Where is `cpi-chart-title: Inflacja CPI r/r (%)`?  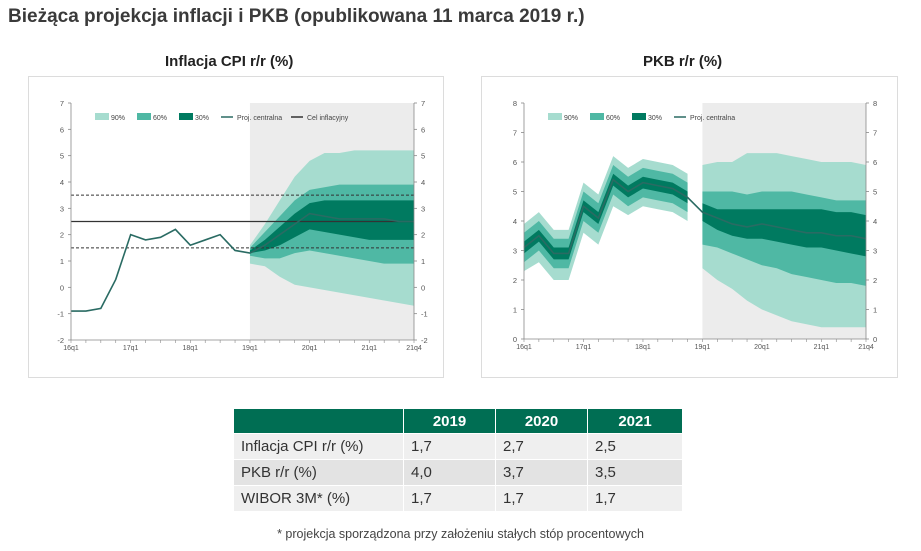
cpi-chart-title: Inflacja CPI r/r (%) is located at coordinates (229, 61).